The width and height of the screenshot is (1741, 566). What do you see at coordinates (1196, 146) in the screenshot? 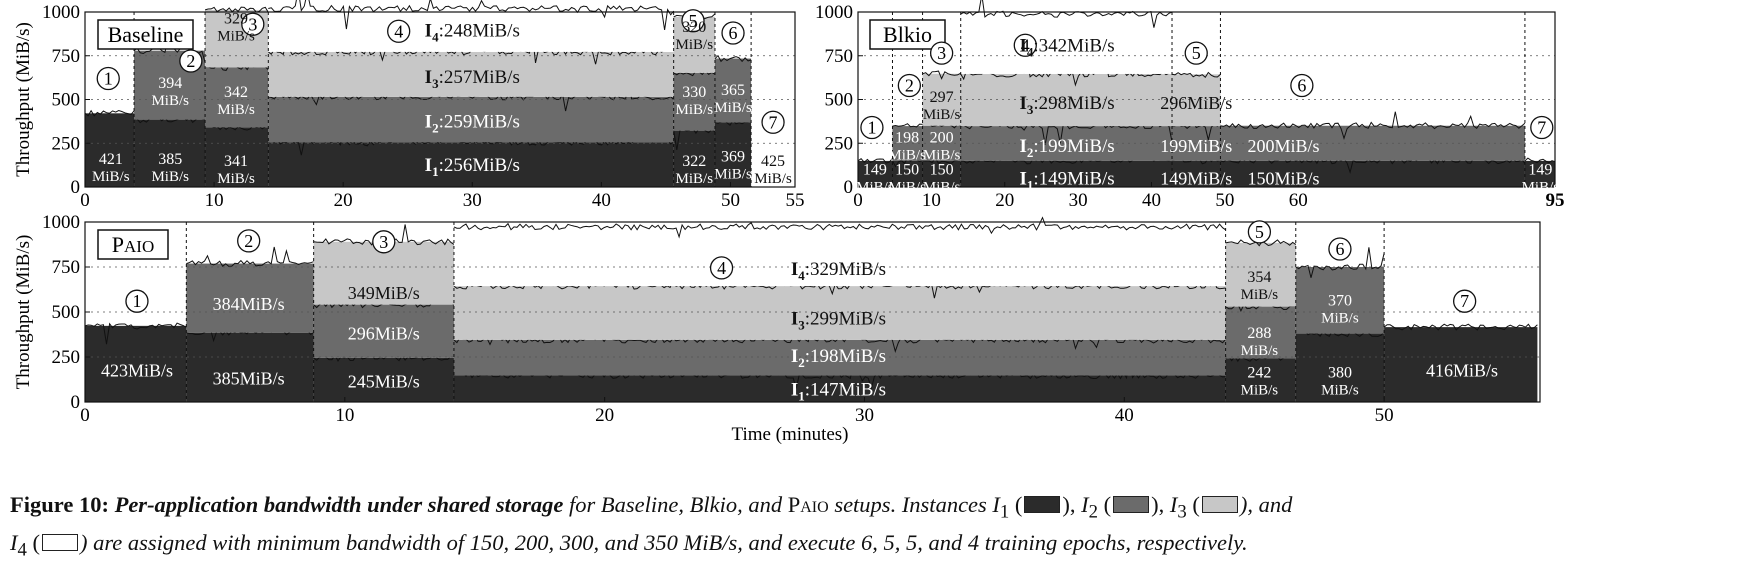
I see `value-label: 199MiB/s` at bounding box center [1196, 146].